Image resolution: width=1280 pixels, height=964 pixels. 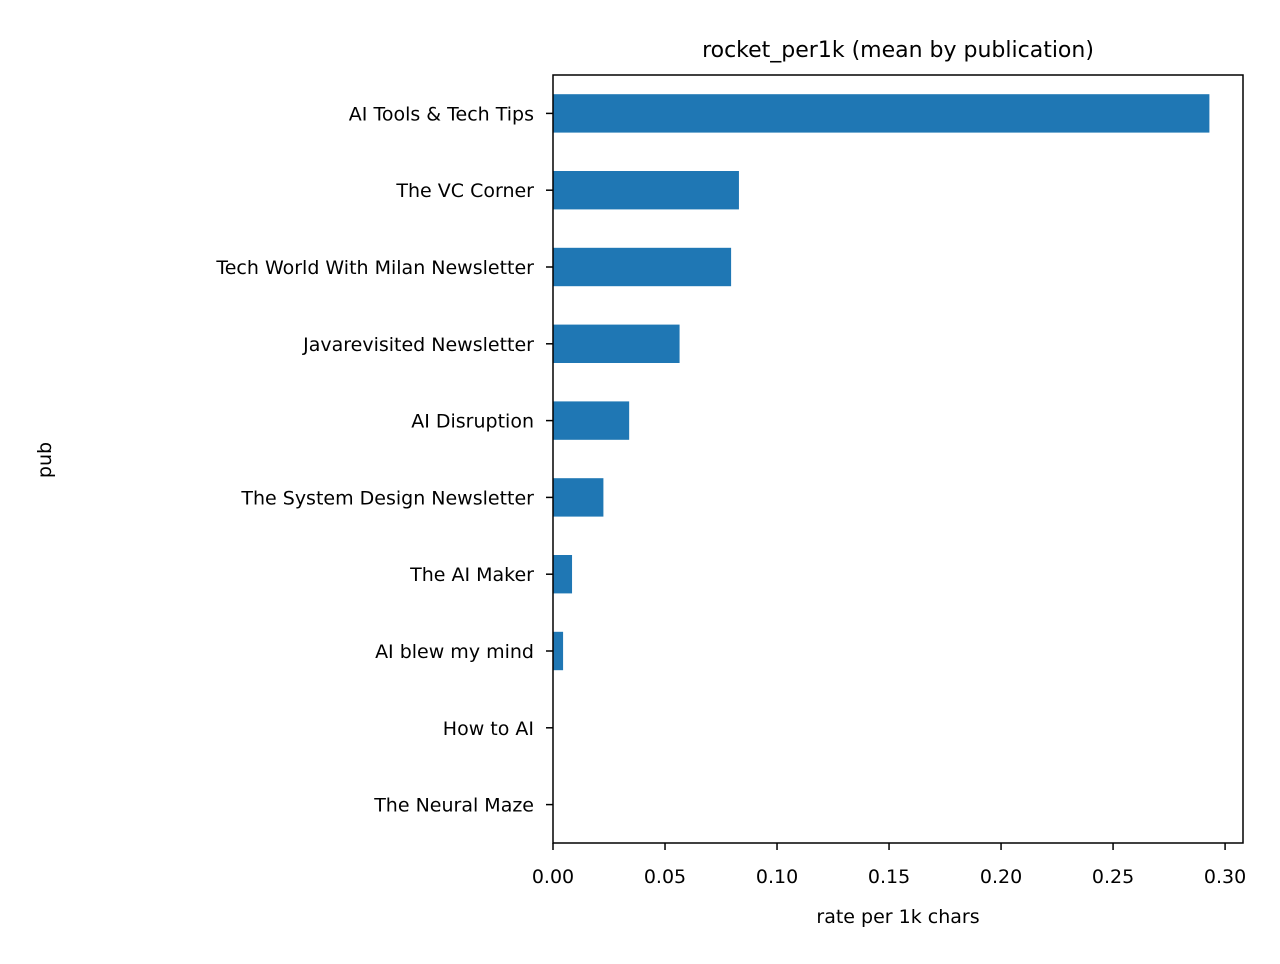 I want to click on y-tick-label: AI Tools & Tech Tips, so click(x=441, y=114).